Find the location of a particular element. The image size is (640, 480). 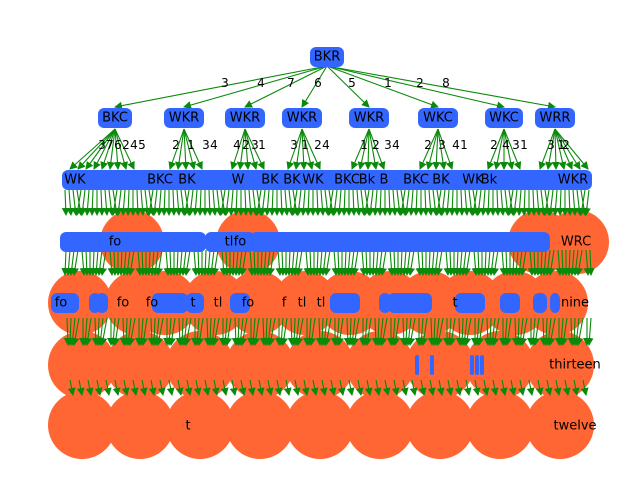

level4-node-label: fo is located at coordinates (152, 303).